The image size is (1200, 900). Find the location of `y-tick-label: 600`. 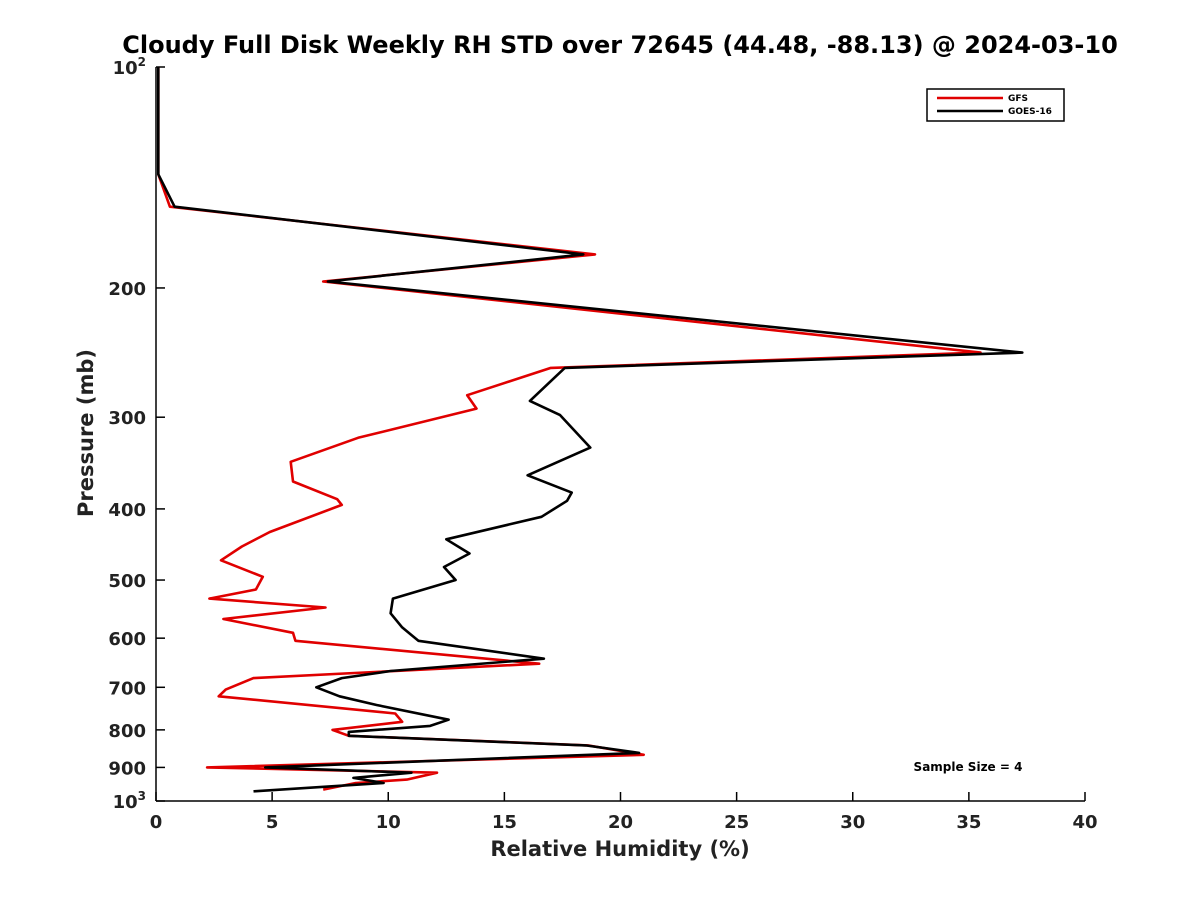

y-tick-label: 600 is located at coordinates (127, 639).